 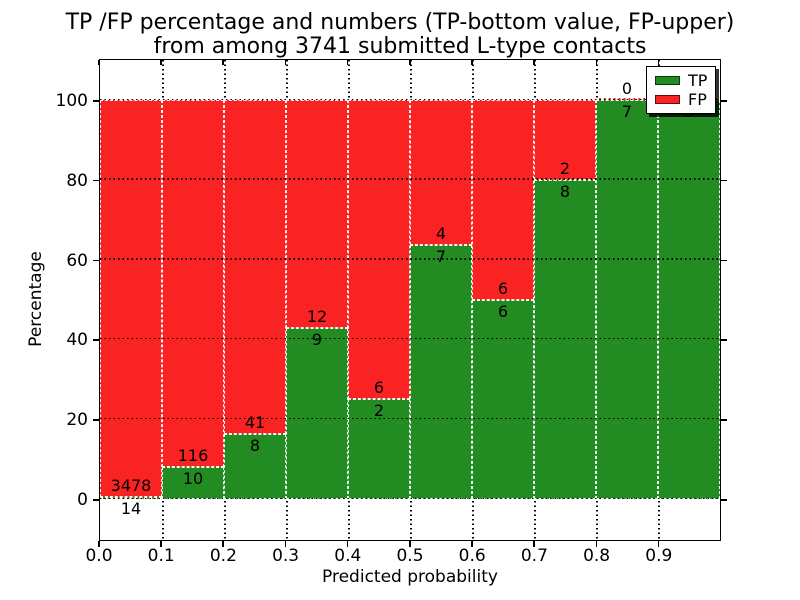 What do you see at coordinates (379, 411) in the screenshot?
I see `tp-count-label: 2` at bounding box center [379, 411].